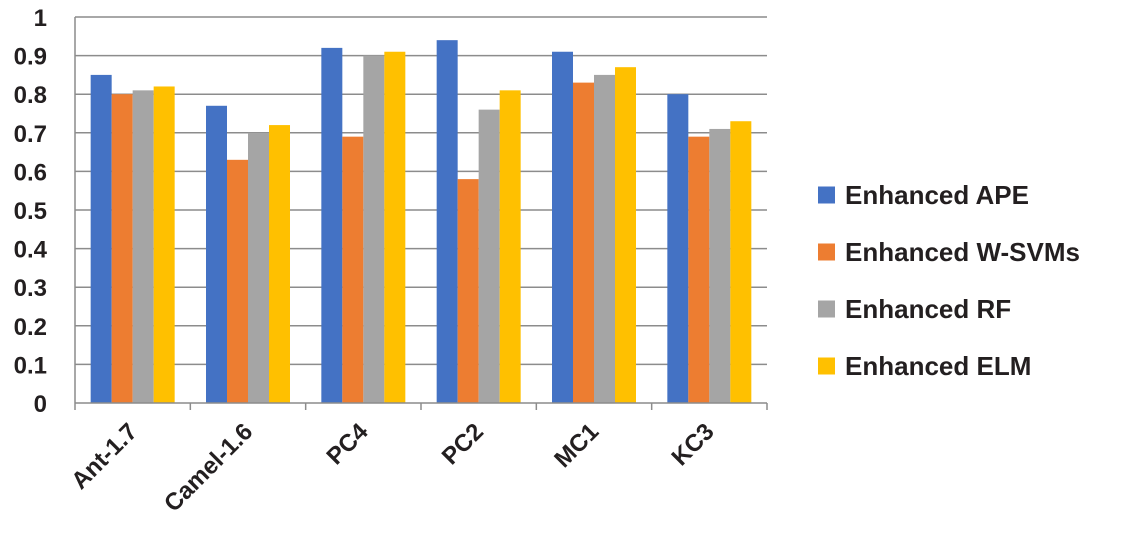 The width and height of the screenshot is (1145, 548). I want to click on x-tick-label: Ant-1.7, so click(104, 456).